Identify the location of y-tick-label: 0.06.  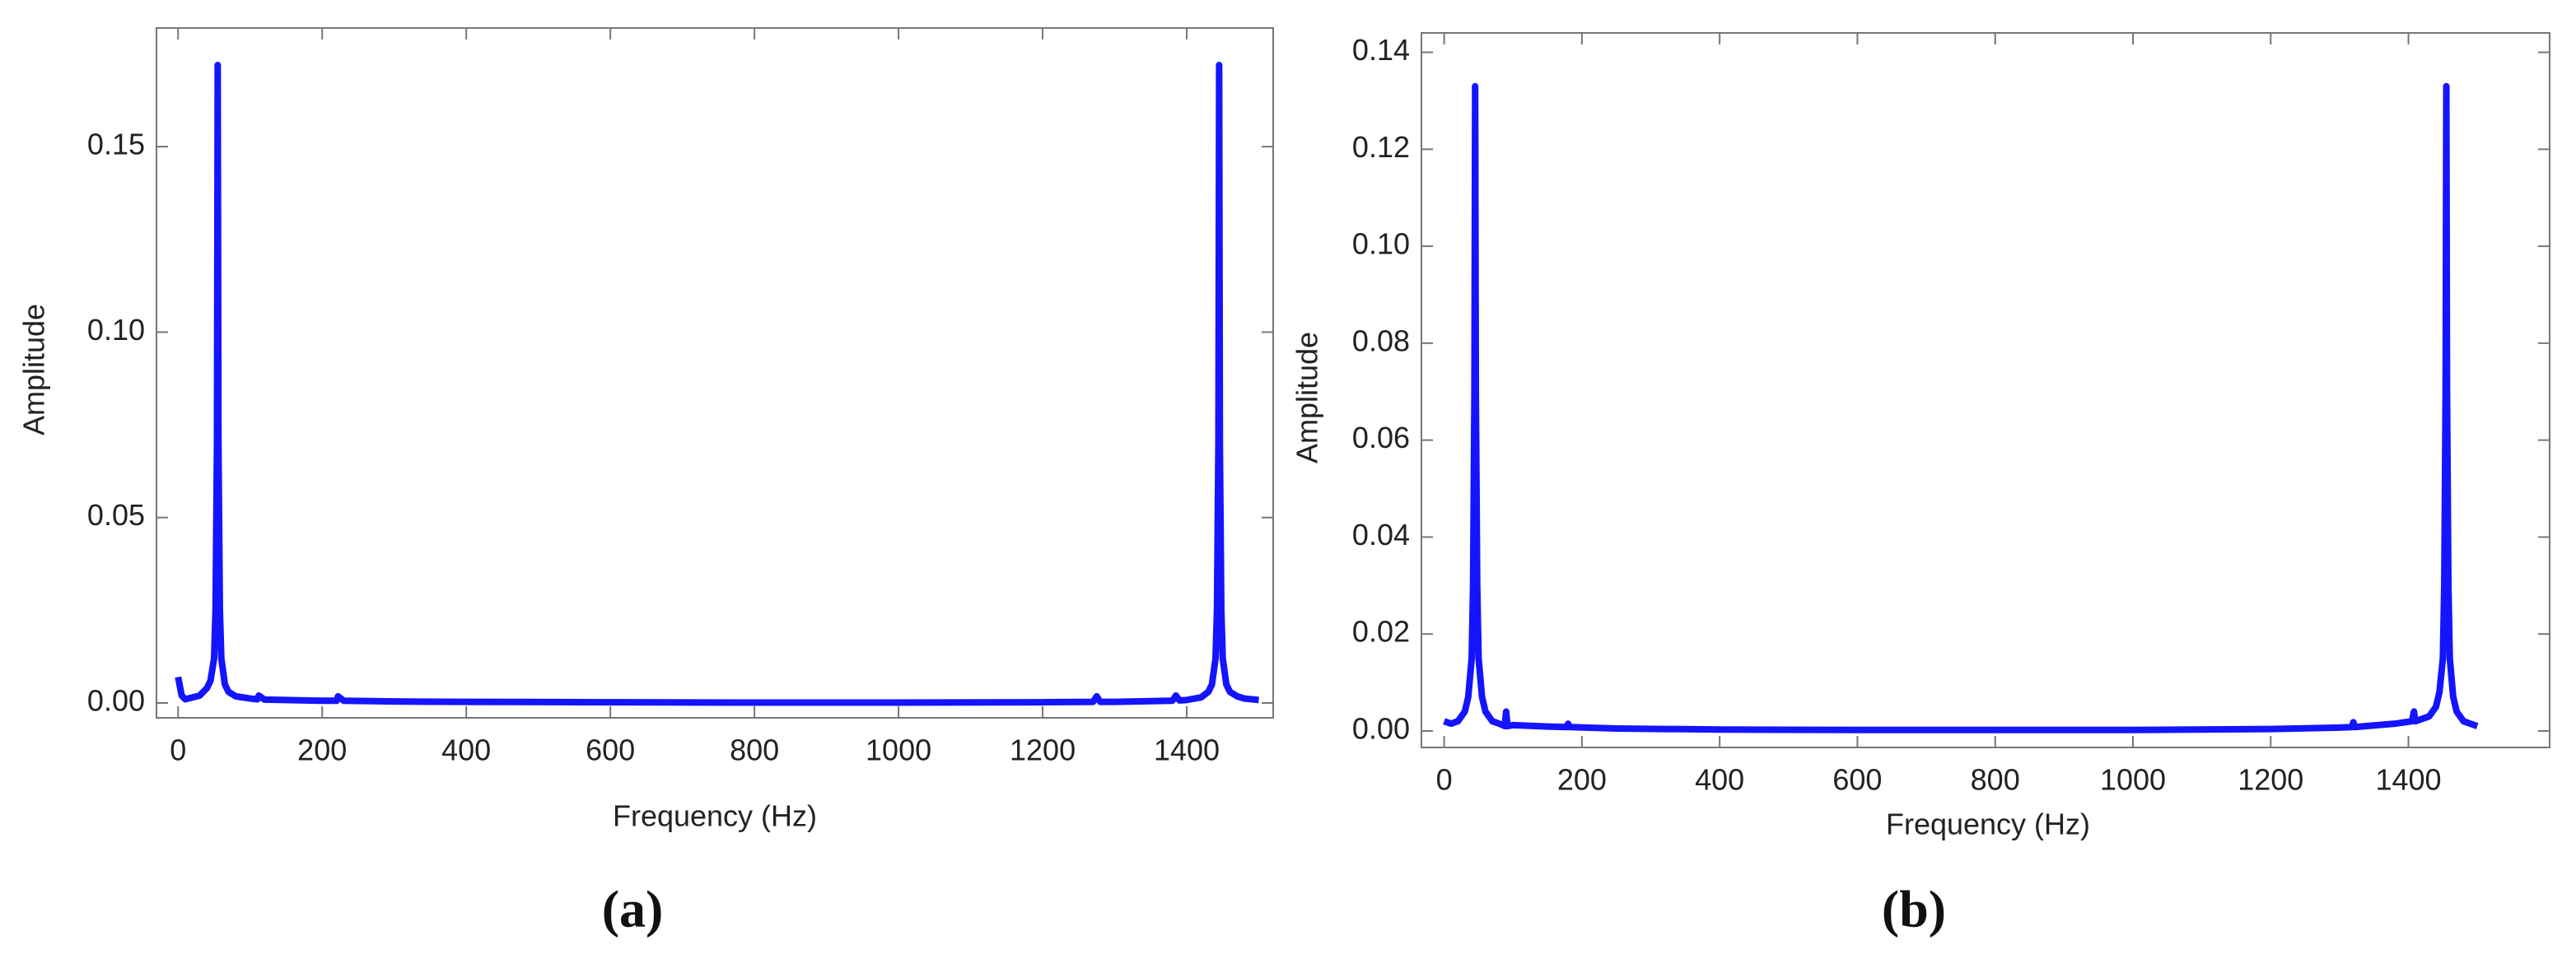
(1381, 437).